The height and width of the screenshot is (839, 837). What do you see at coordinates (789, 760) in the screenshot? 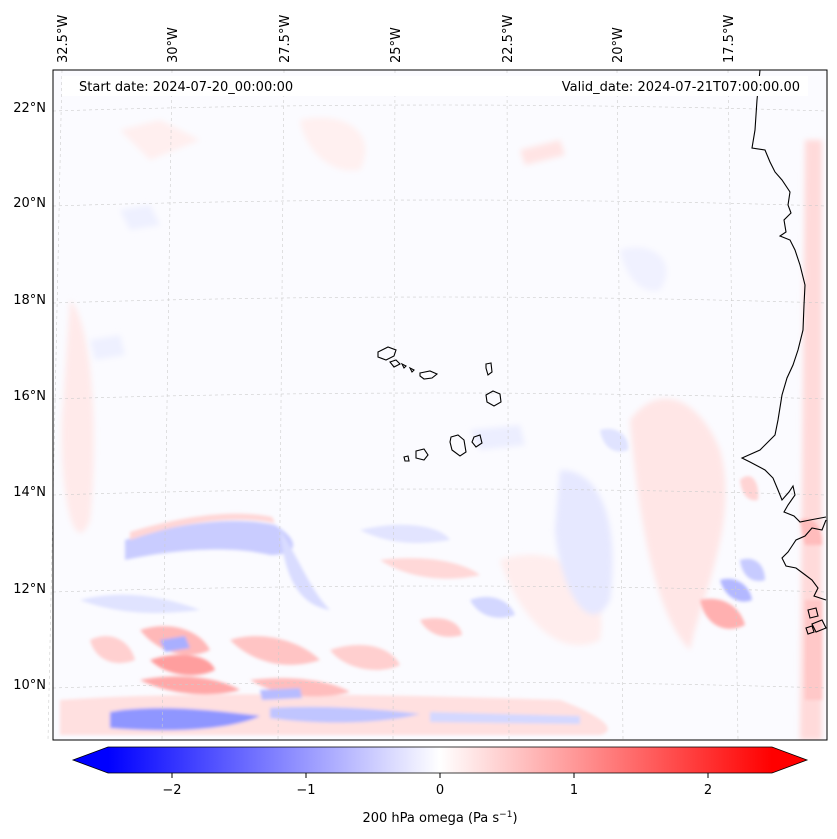
I see `colorbar-max-arrow` at bounding box center [789, 760].